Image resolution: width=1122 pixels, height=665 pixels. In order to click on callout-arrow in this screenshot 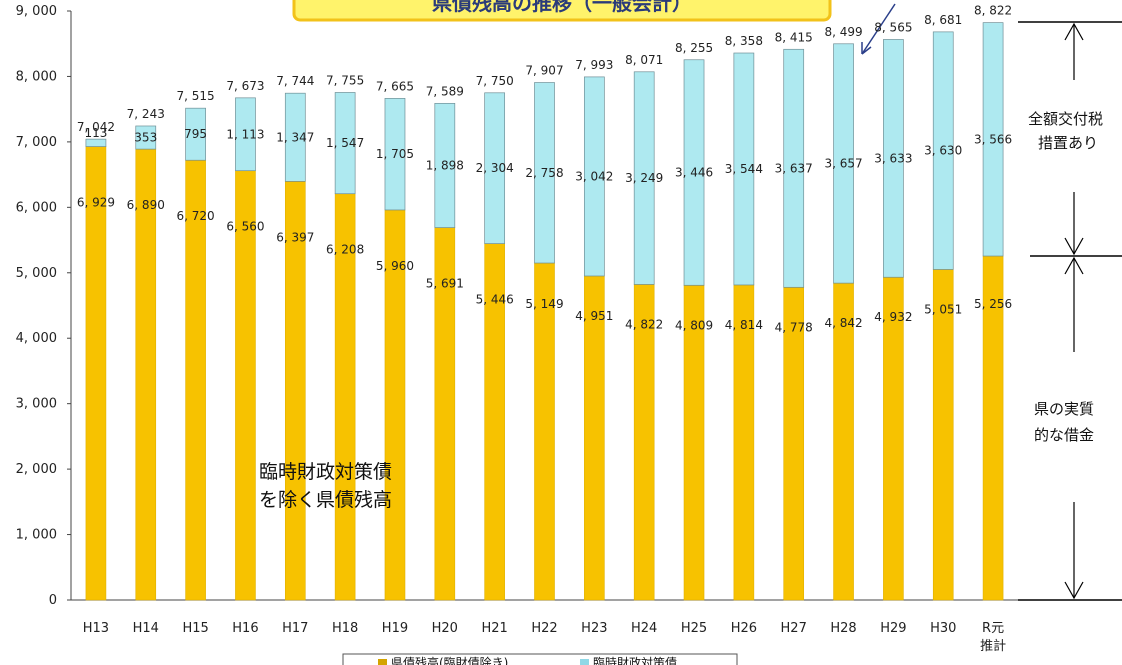, I will do `click(878, 29)`.